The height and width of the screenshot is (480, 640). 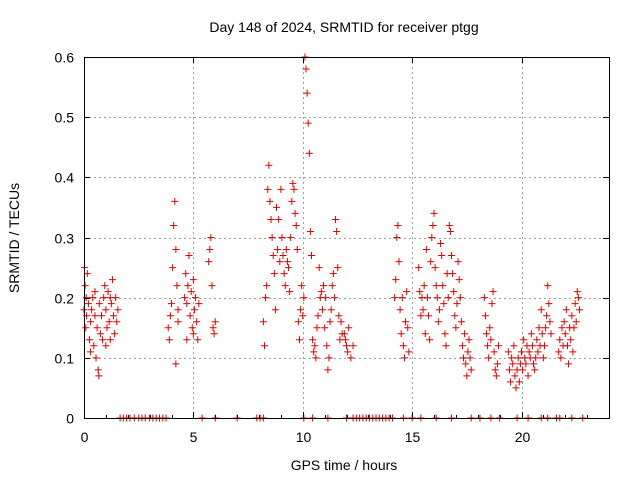 I want to click on y-axis-label: SRMTID / TECUs, so click(x=14, y=238).